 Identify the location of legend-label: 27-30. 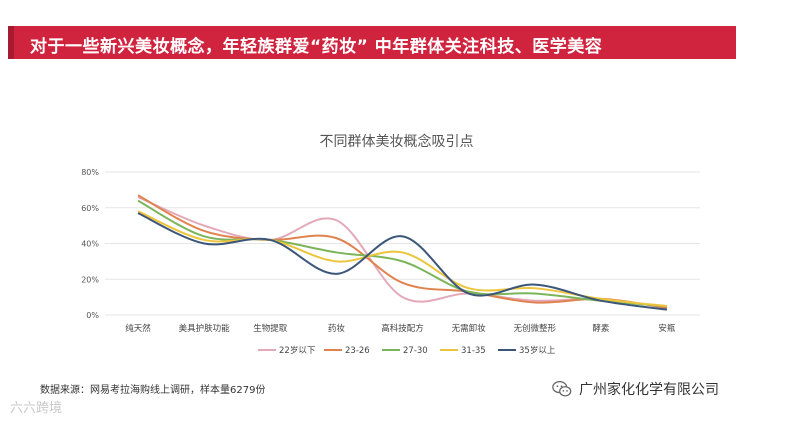
(415, 351).